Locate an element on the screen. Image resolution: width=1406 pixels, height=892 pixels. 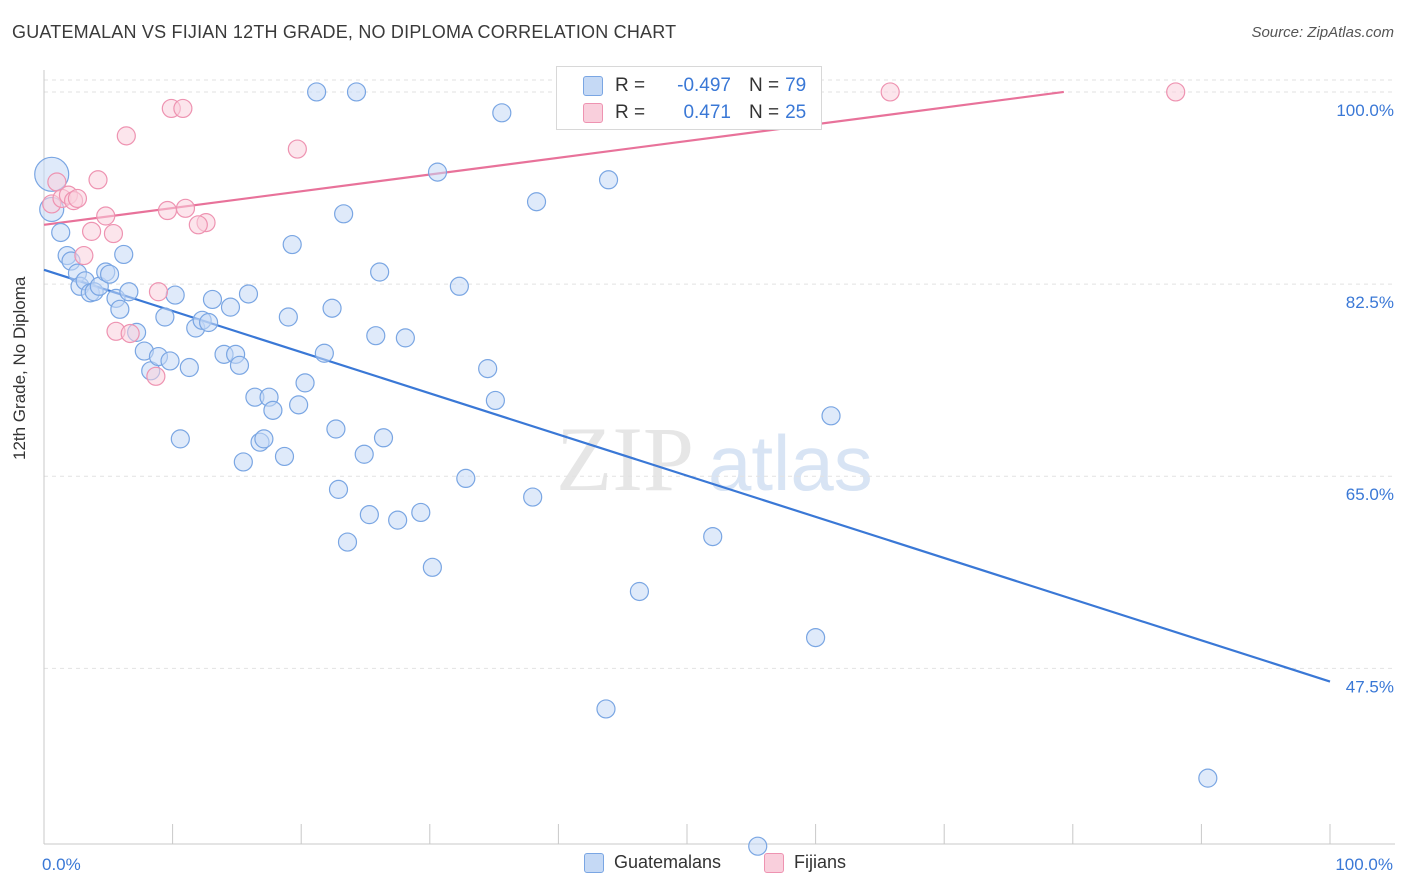
bottom-legend-label-fijians: Fijians is located at coordinates (820, 862).